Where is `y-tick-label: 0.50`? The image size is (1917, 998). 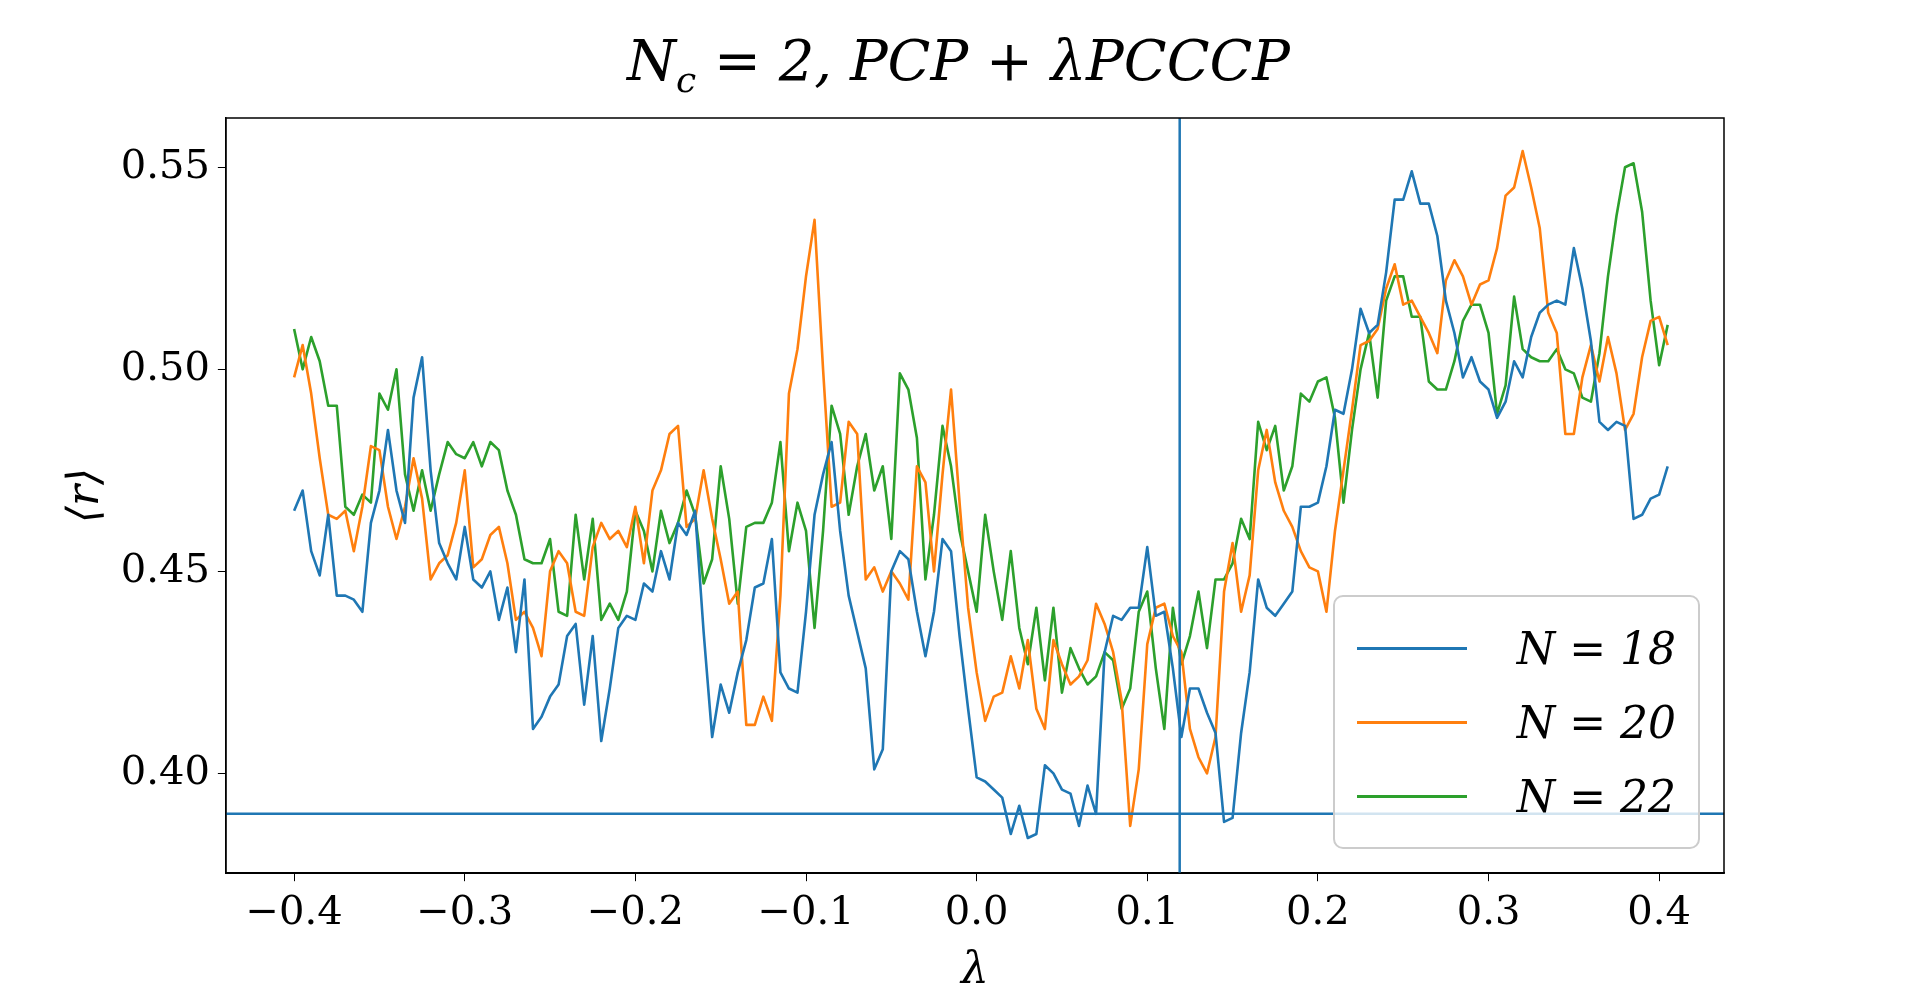
y-tick-label: 0.50 is located at coordinates (165, 365).